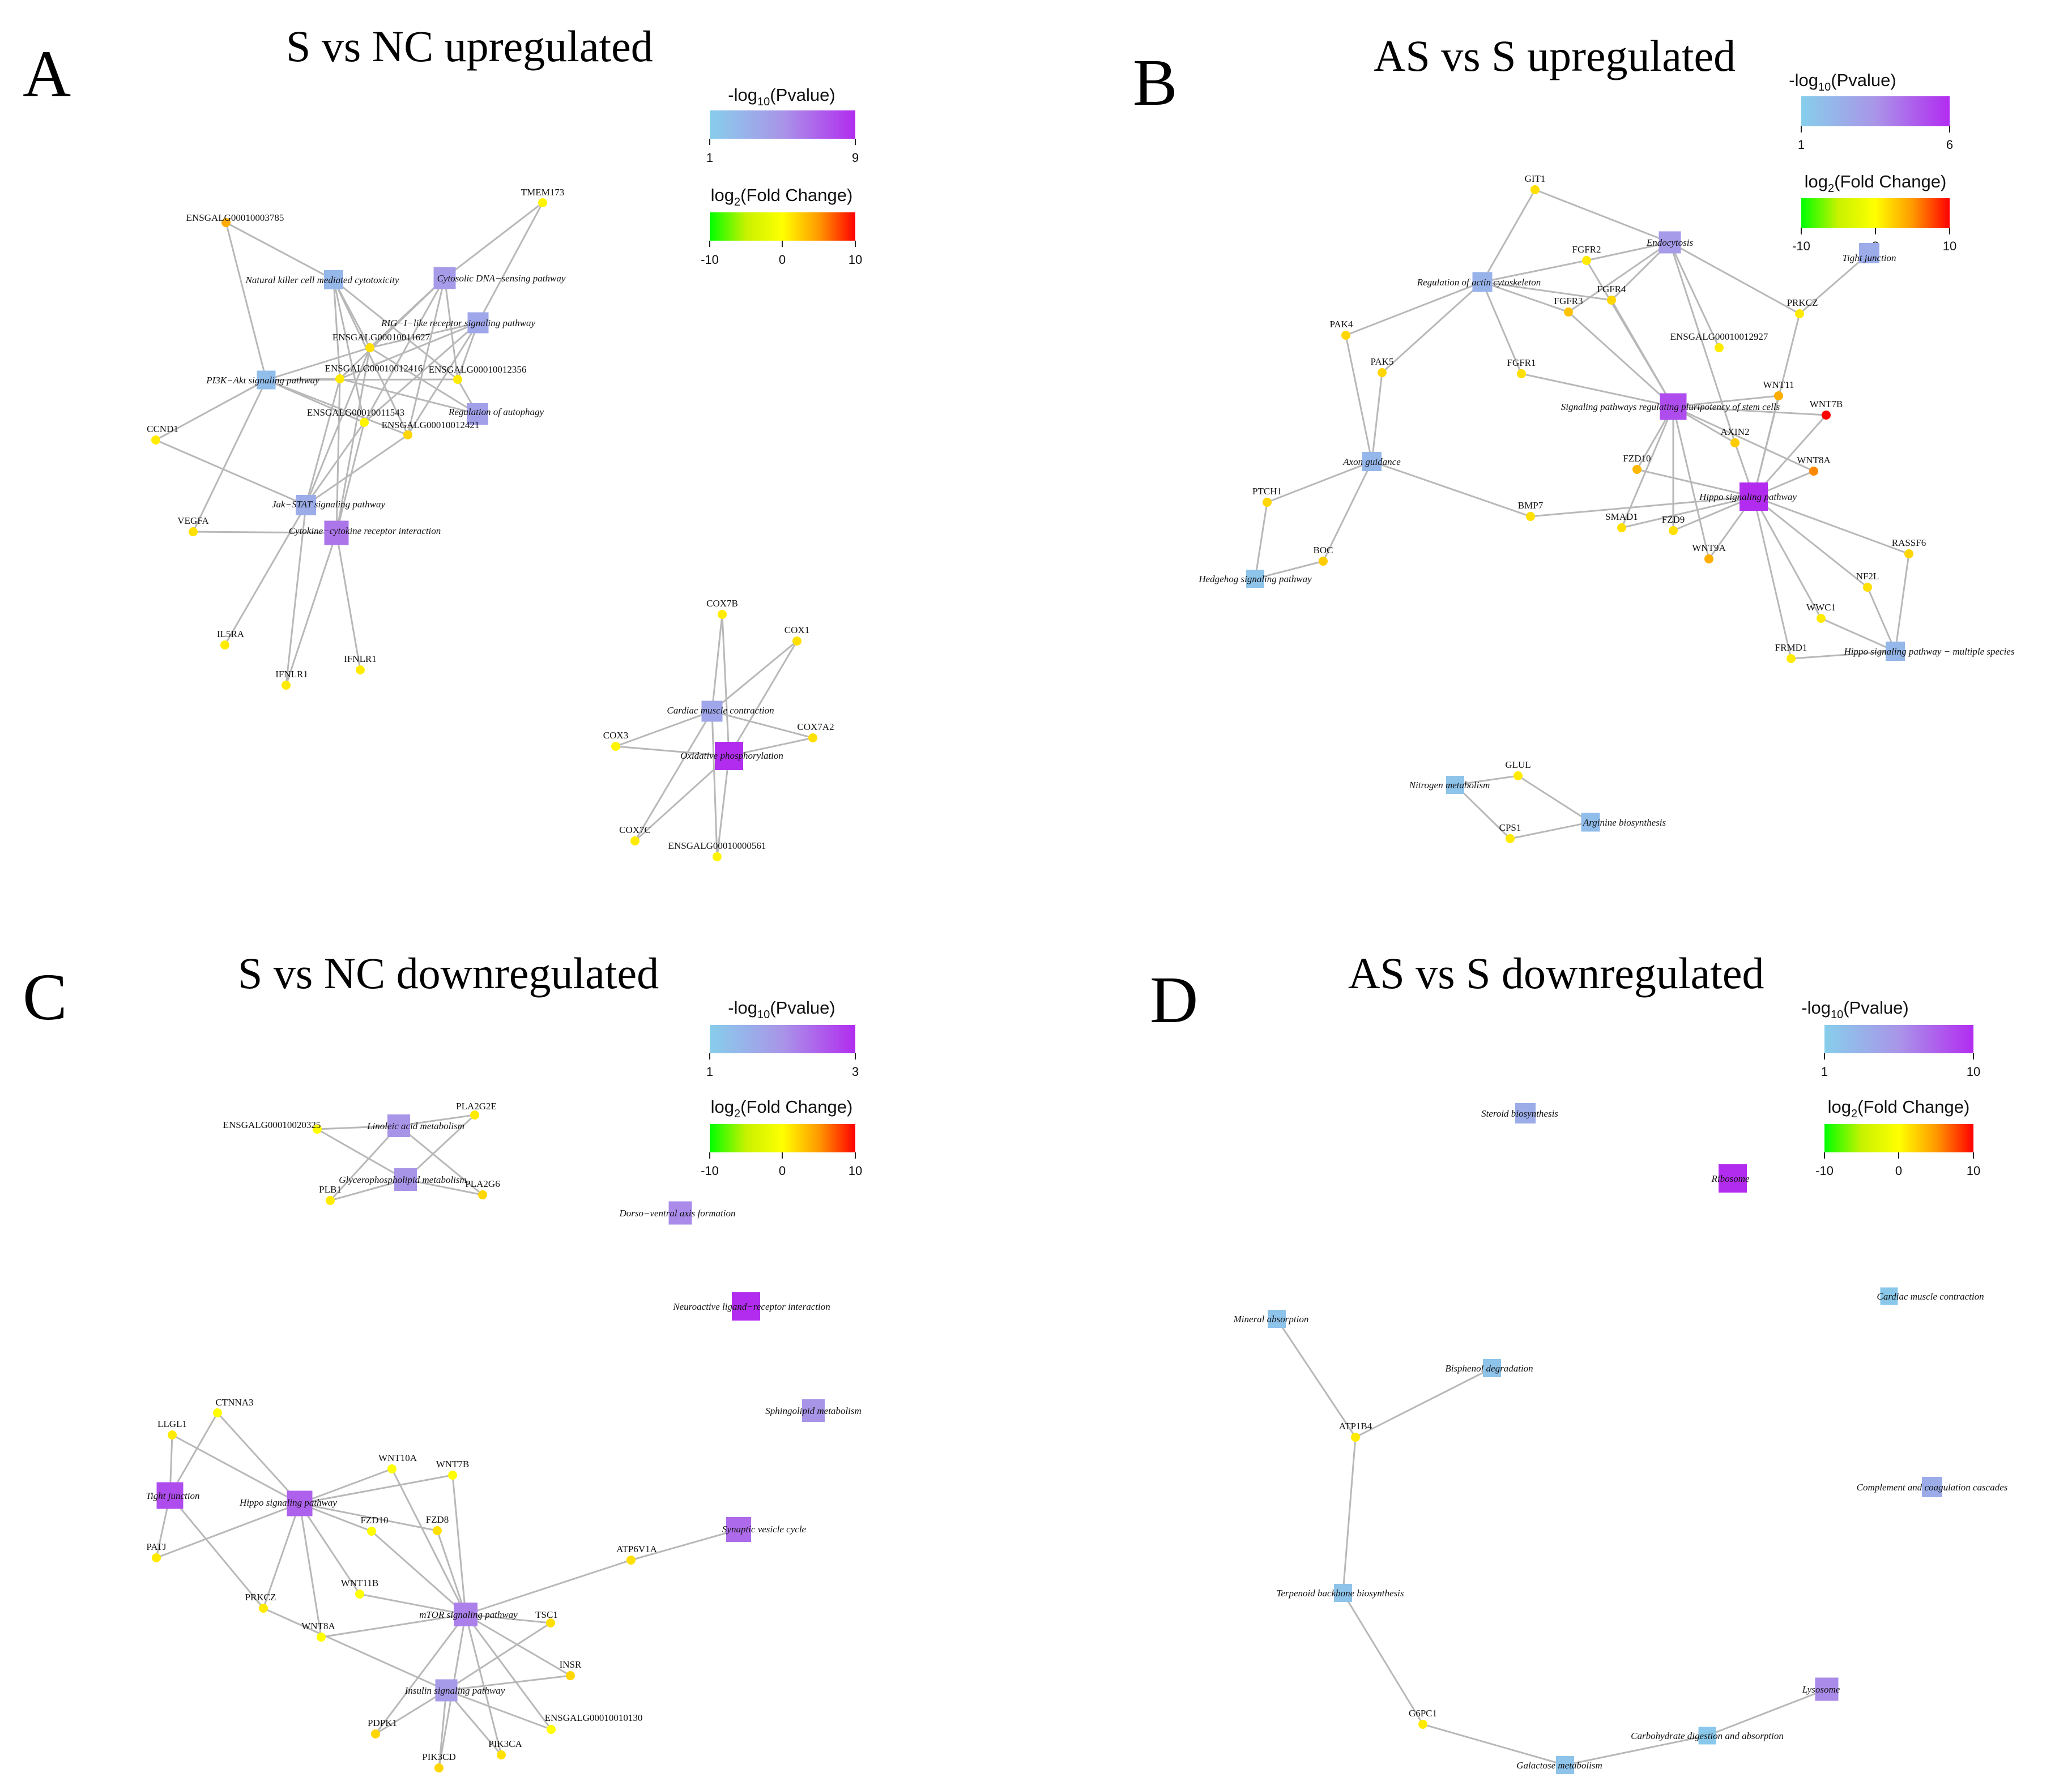 This screenshot has width=2072, height=1790. I want to click on pathway-node-cds, so click(444, 278).